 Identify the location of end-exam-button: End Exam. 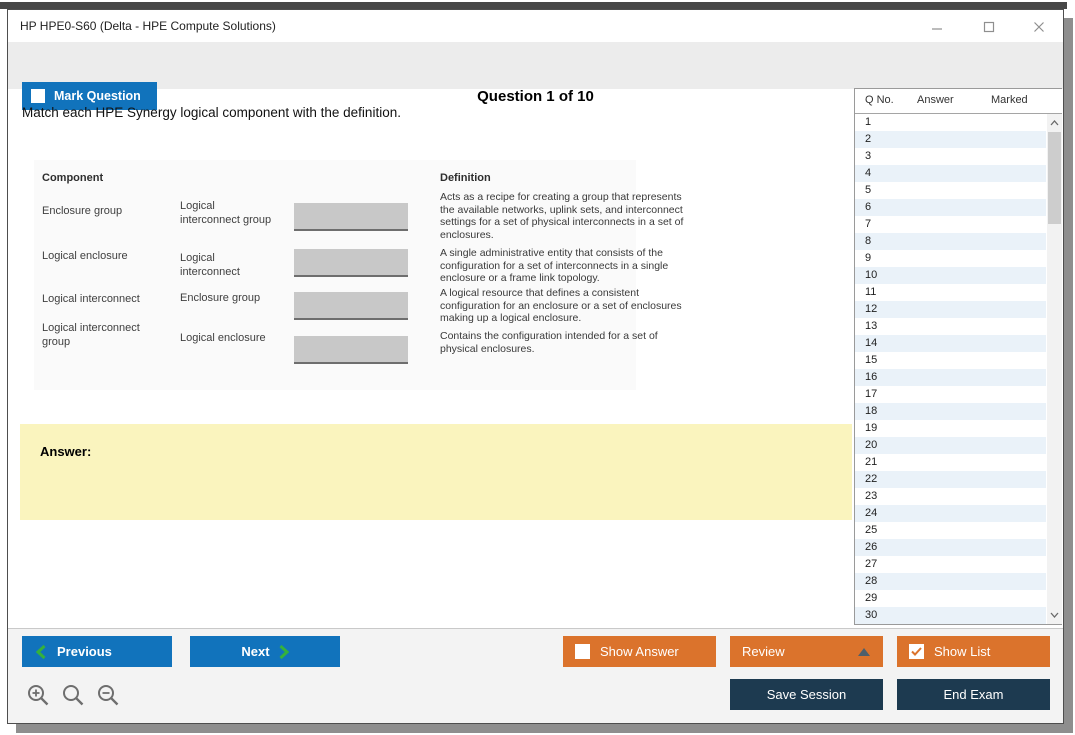
(973, 694).